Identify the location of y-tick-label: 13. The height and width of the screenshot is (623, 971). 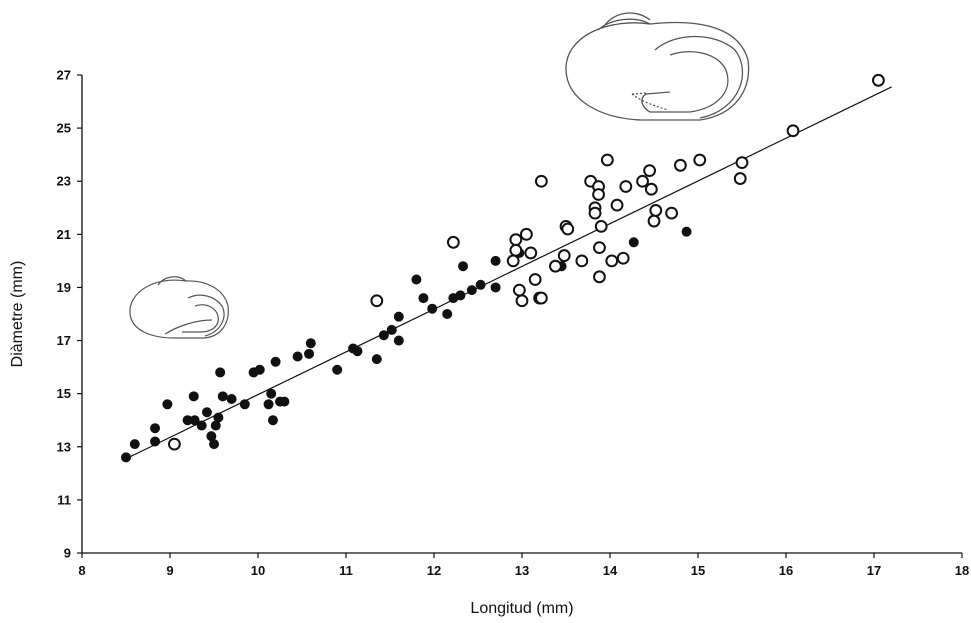
(64, 446).